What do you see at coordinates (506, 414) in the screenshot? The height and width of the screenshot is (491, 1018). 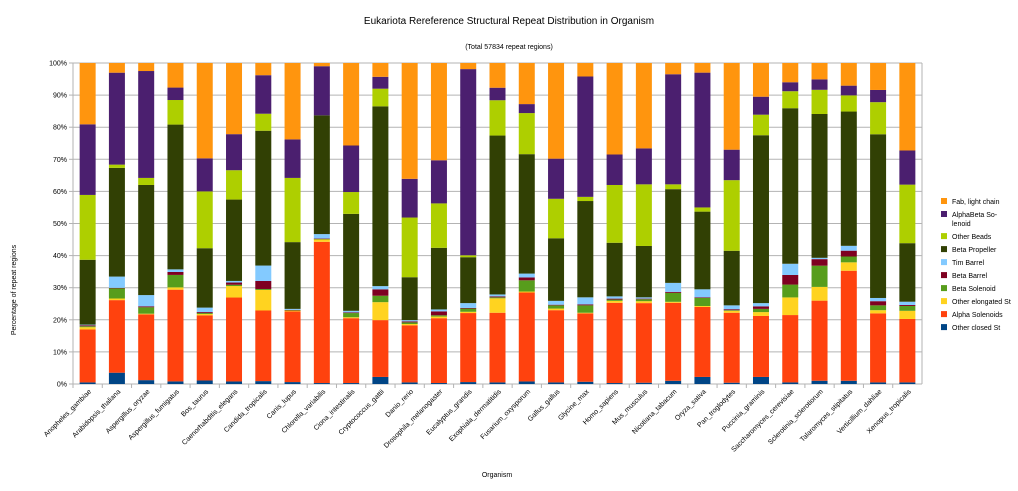 I see `x-tick-label: Fusarium_oxysporum` at bounding box center [506, 414].